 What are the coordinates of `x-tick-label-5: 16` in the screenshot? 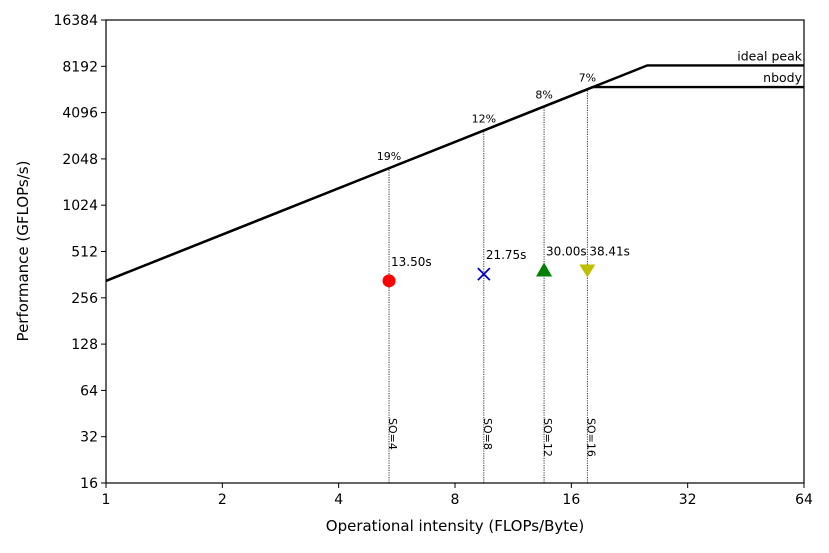 It's located at (571, 500).